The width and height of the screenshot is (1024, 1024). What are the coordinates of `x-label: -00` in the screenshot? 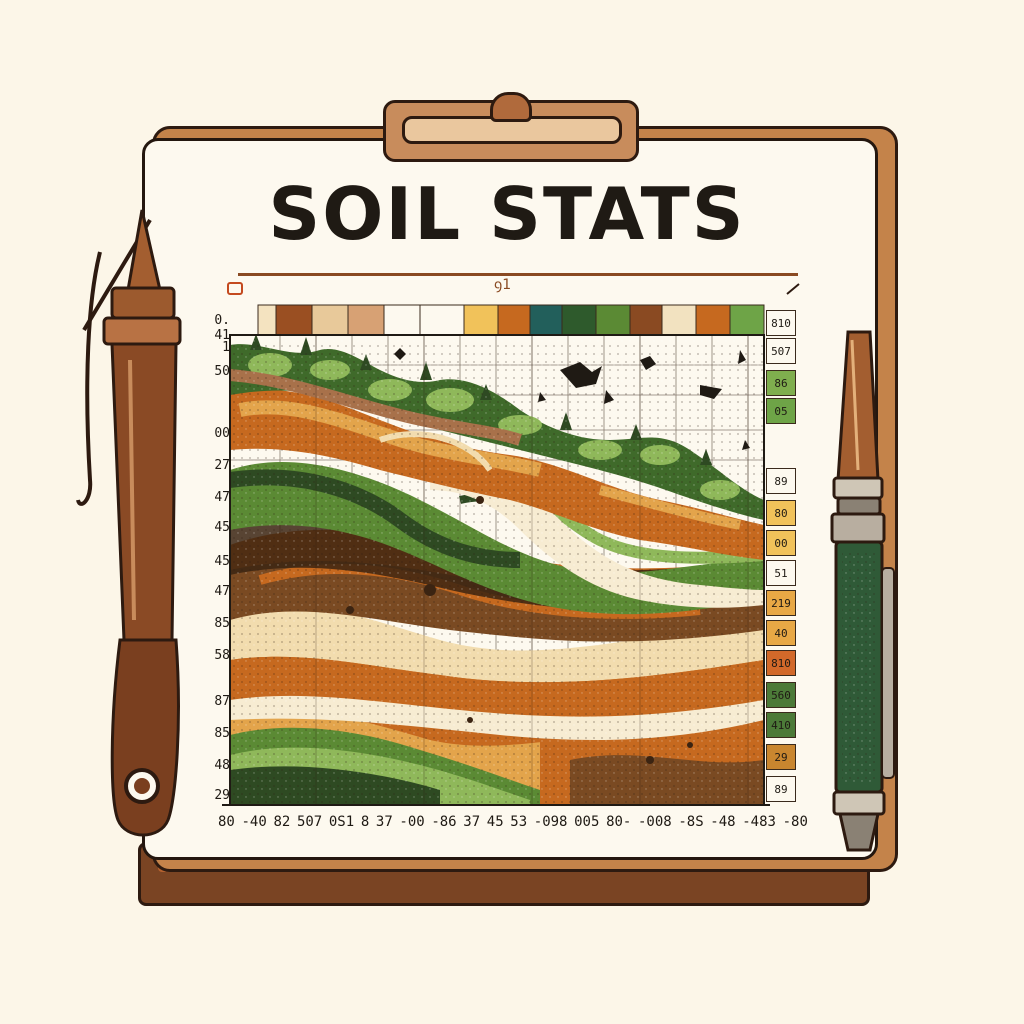 It's located at (412, 822).